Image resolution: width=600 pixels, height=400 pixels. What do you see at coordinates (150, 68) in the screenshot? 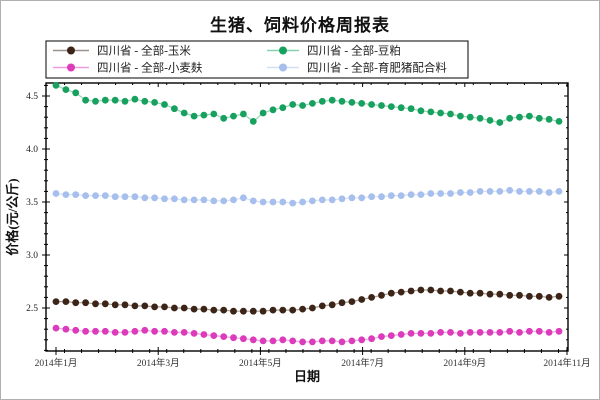
I see `legend-label-wheat-bran: 四川省 - 全部-小麦麸` at bounding box center [150, 68].